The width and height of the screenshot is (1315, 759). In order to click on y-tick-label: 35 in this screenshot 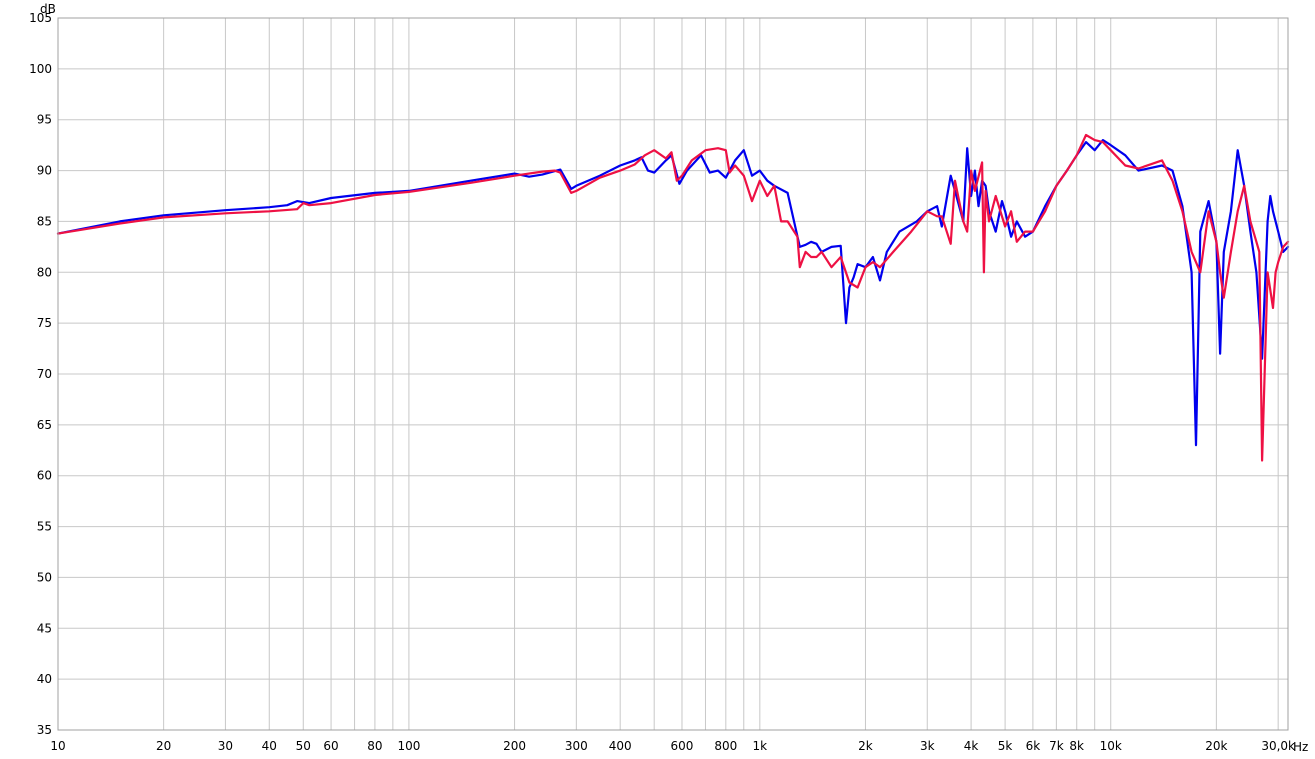, I will do `click(44, 730)`.